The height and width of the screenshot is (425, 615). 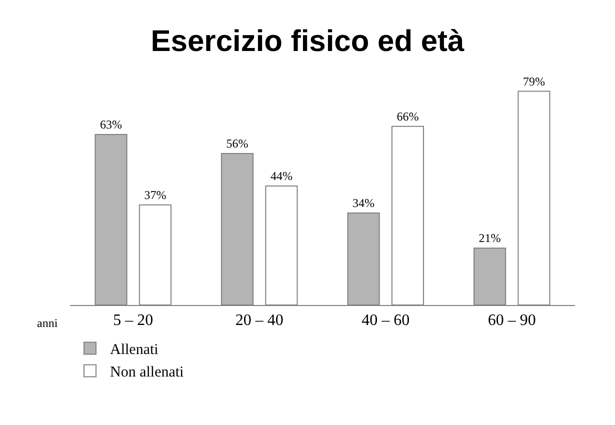 What do you see at coordinates (133, 321) in the screenshot?
I see `x-tick-label: 5 – 20` at bounding box center [133, 321].